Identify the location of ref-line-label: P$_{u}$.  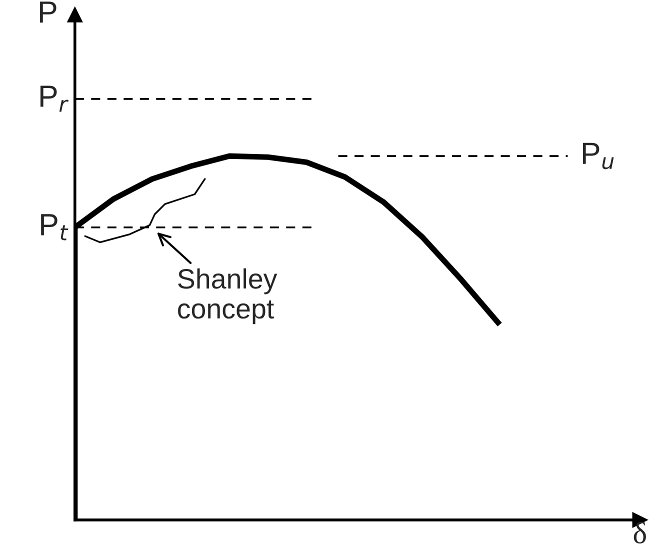
(598, 156).